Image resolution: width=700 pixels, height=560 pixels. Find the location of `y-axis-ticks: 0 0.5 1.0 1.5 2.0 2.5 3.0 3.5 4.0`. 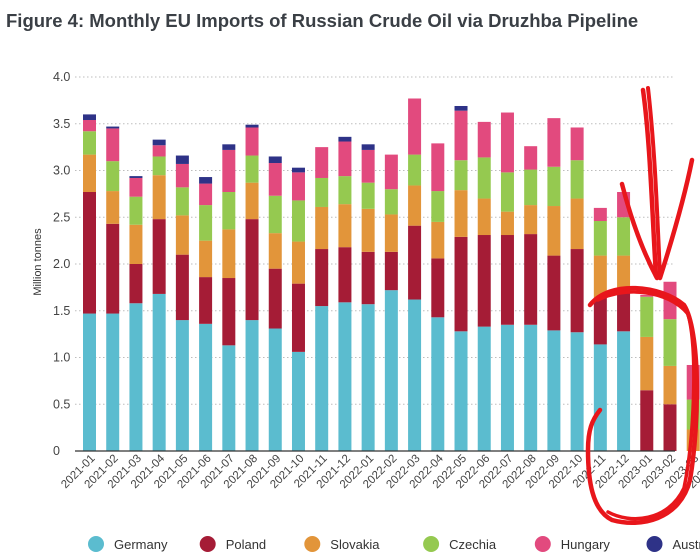

y-axis-ticks: 0 0.5 1.0 1.5 2.0 2.5 3.0 3.5 4.0 is located at coordinates (61, 264).